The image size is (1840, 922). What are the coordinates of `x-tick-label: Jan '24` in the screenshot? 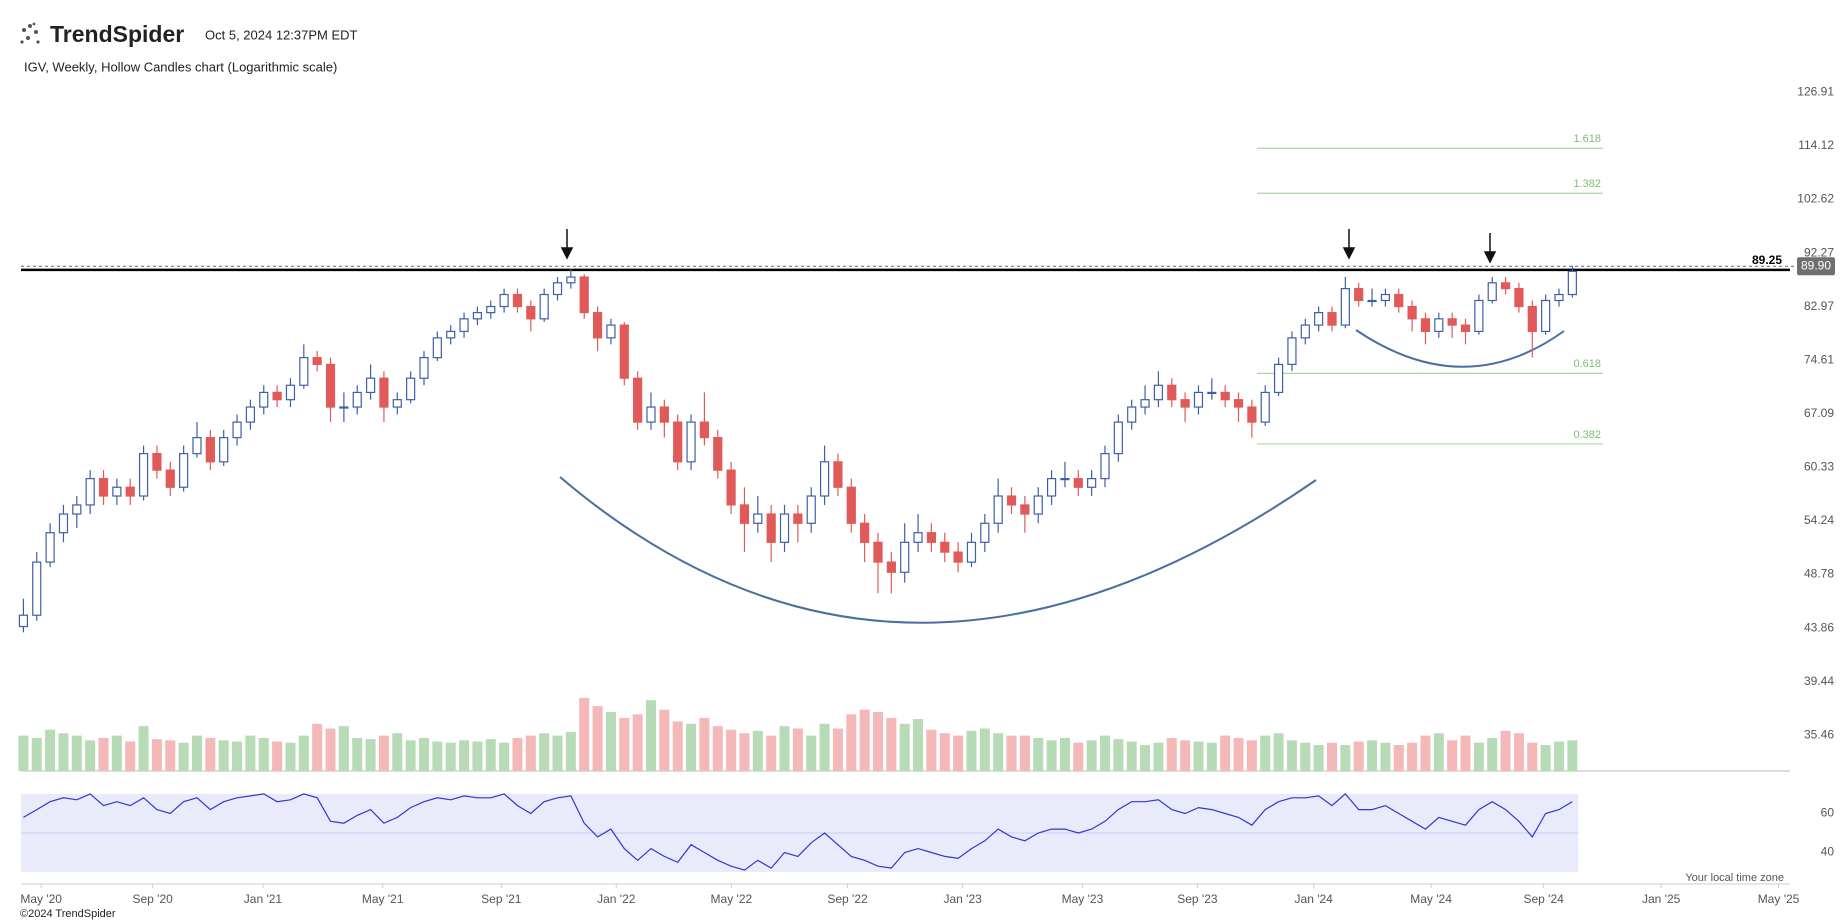 It's located at (1314, 899).